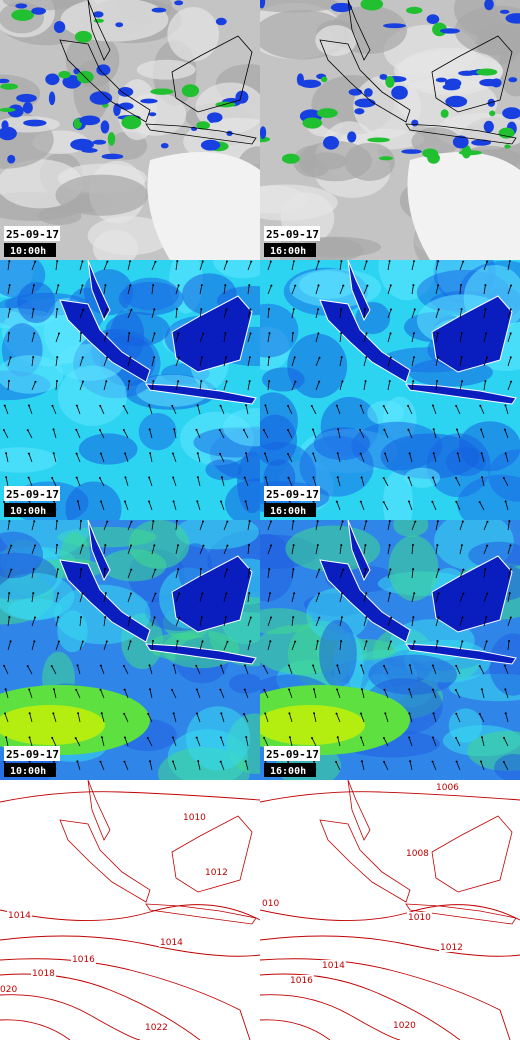 Image resolution: width=520 pixels, height=1040 pixels. Describe the element at coordinates (451, 948) in the screenshot. I see `isobar-label: 1012` at that location.